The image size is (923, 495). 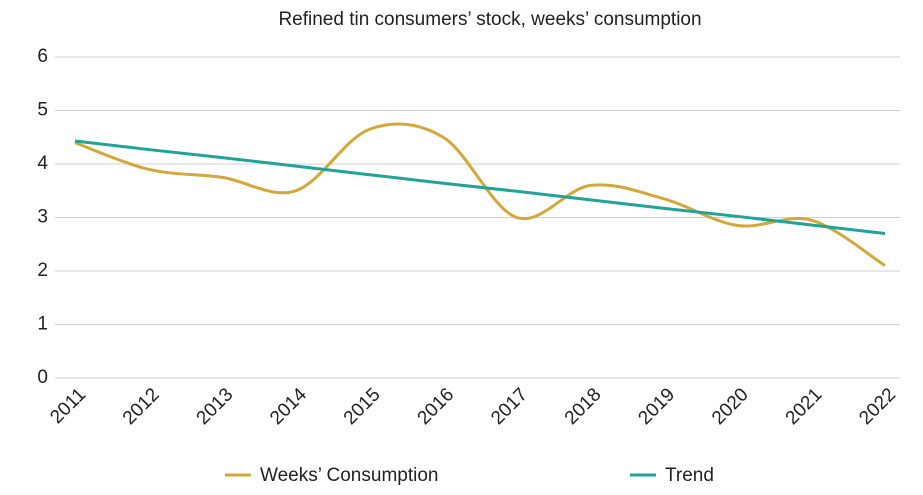 I want to click on y-tick-label: 6, so click(x=42, y=56).